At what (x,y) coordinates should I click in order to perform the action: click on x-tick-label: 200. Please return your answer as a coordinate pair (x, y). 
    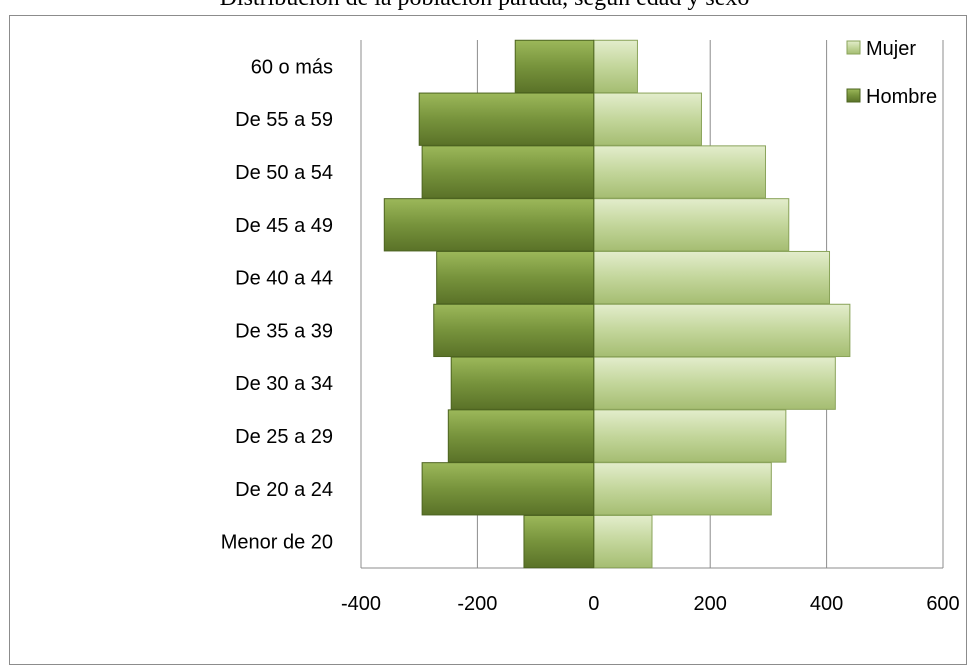
    Looking at the image, I should click on (710, 604).